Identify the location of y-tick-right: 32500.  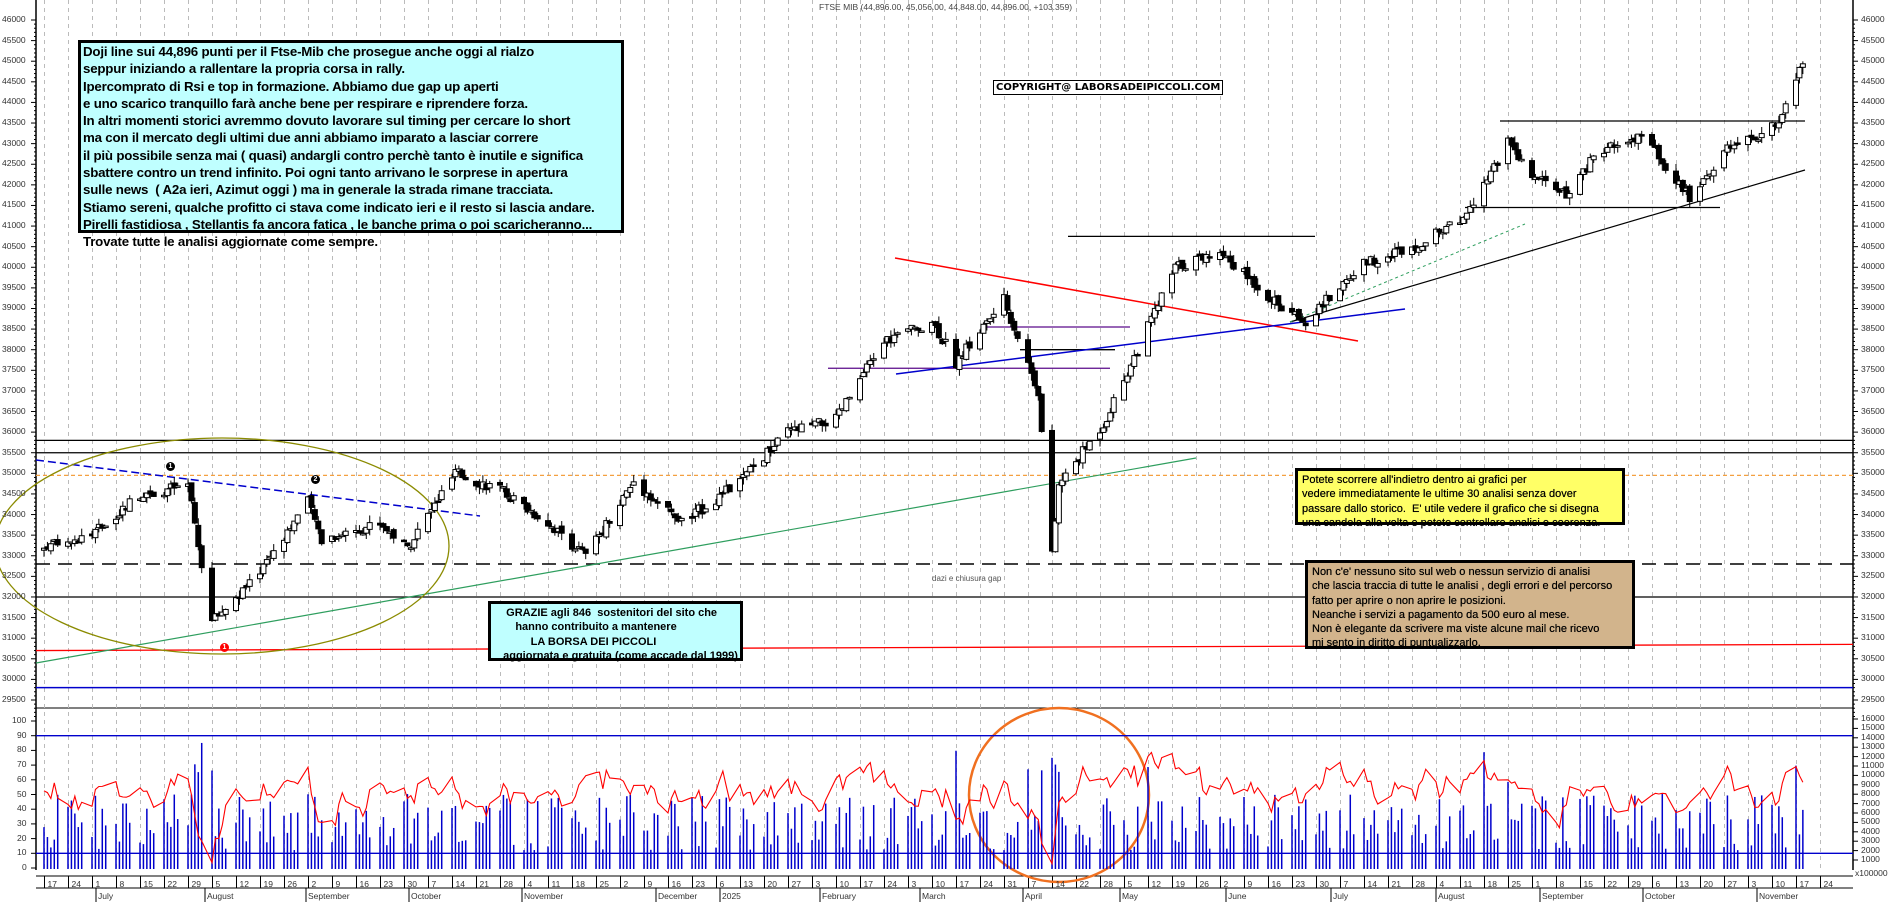
(1873, 575).